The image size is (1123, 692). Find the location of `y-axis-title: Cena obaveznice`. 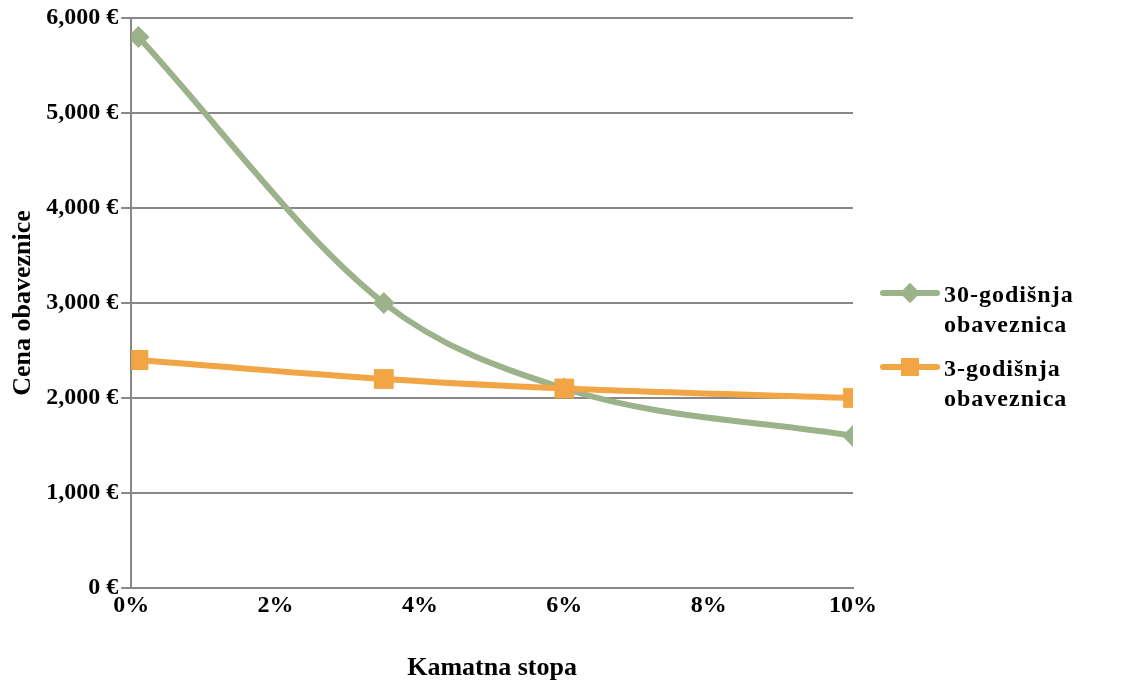

y-axis-title: Cena obaveznice is located at coordinates (22, 303).